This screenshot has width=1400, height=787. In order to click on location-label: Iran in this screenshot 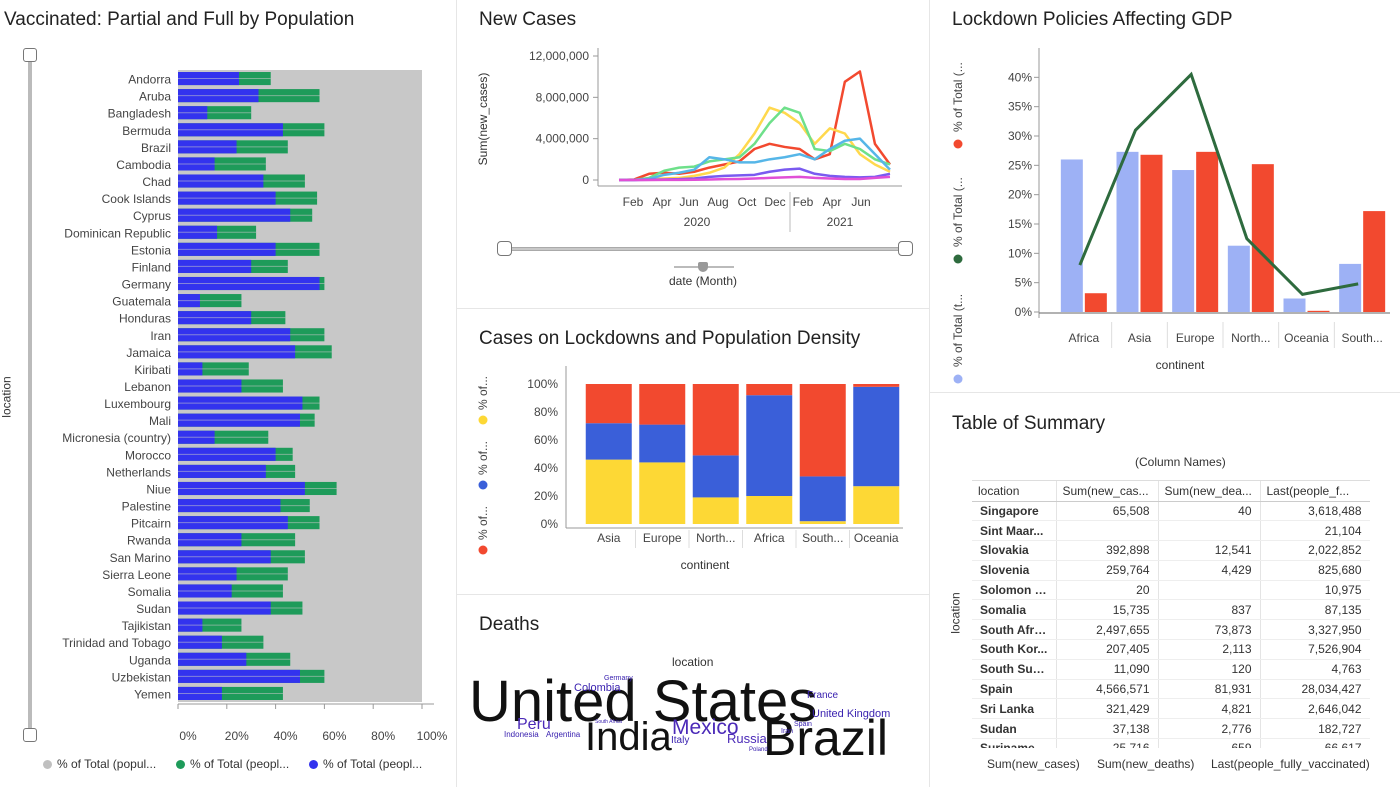, I will do `click(160, 336)`.